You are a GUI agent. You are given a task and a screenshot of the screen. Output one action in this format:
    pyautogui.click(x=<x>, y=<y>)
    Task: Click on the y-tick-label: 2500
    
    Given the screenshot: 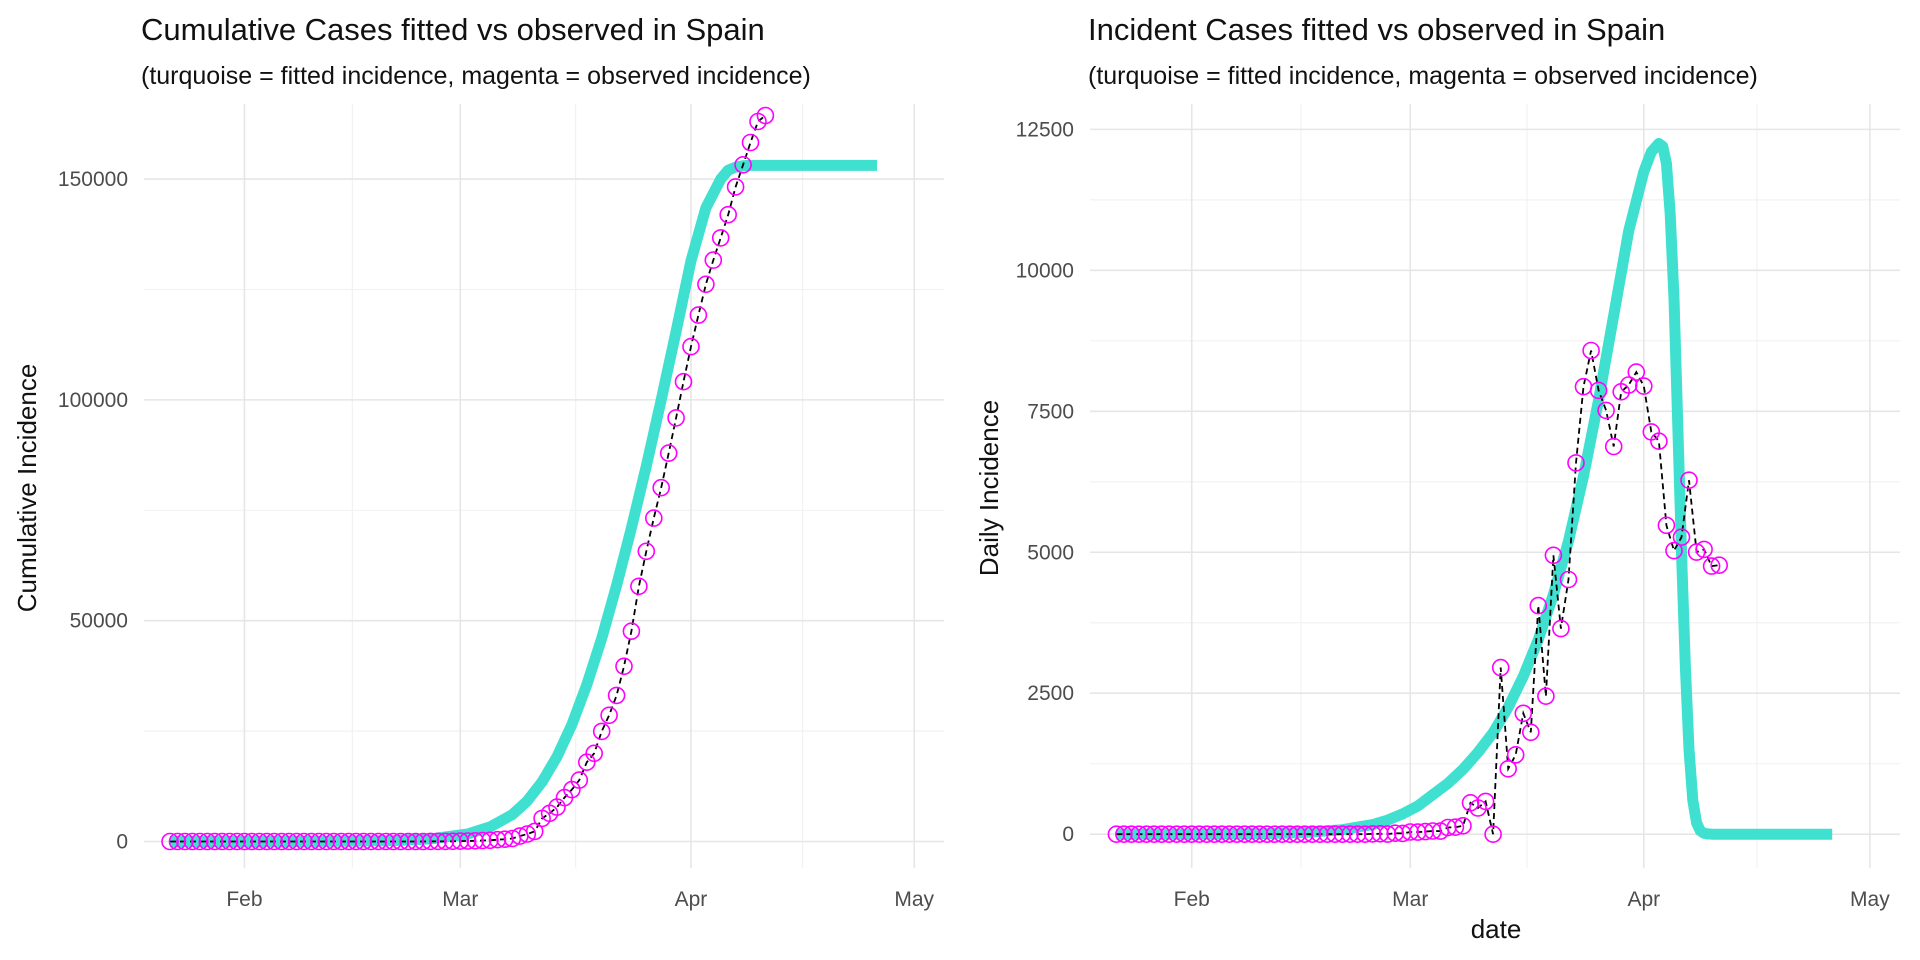 What is the action you would take?
    pyautogui.click(x=1050, y=693)
    